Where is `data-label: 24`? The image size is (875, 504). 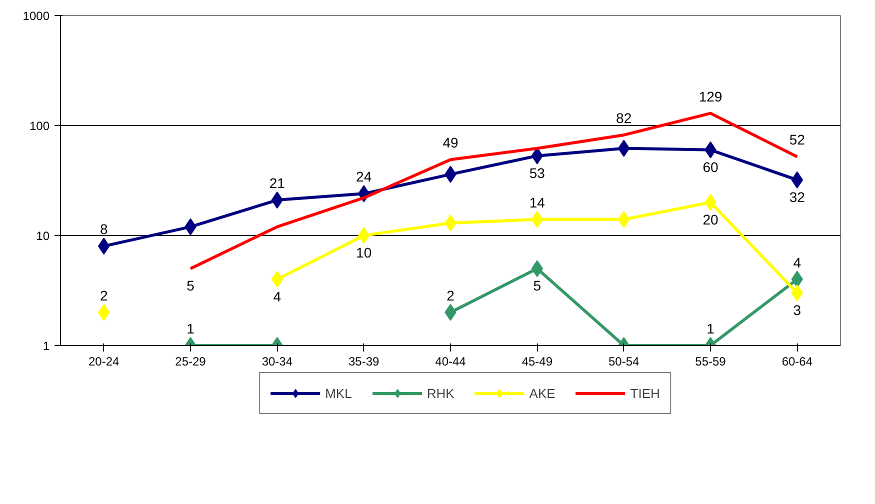 data-label: 24 is located at coordinates (364, 176).